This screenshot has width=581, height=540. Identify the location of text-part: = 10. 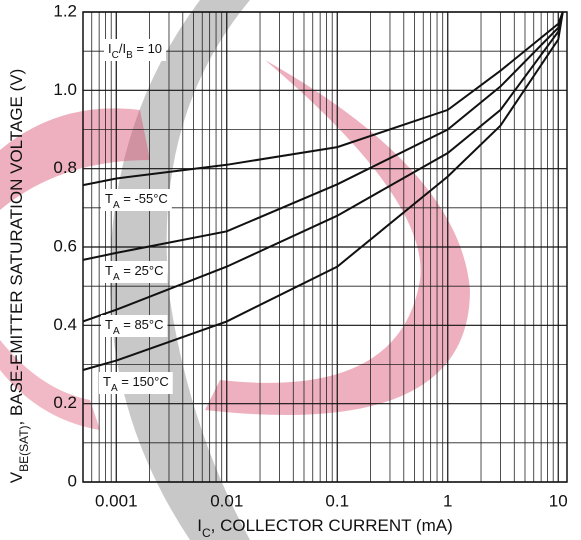
(147, 48).